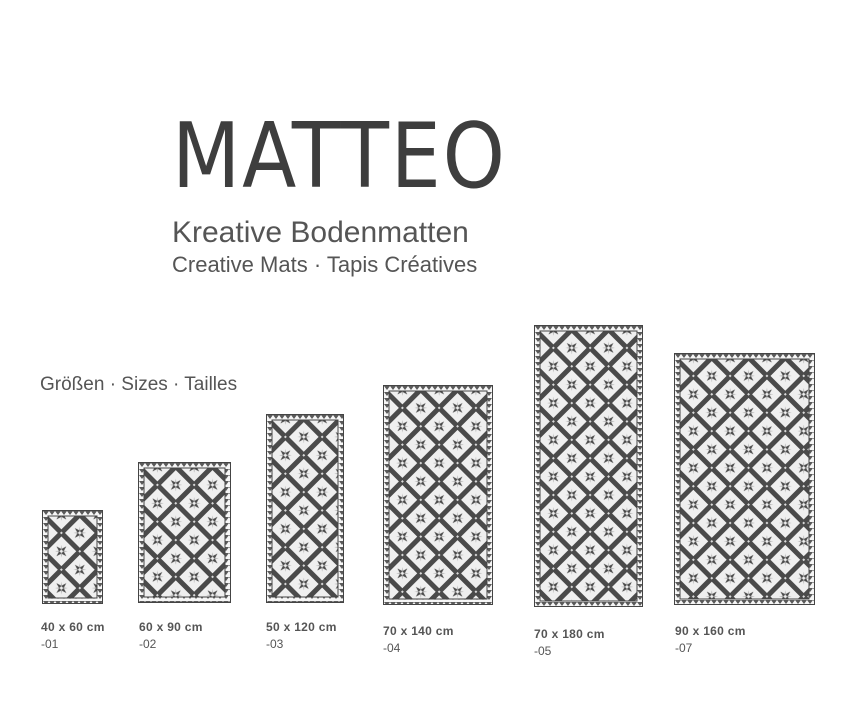  I want to click on code-label-03: -03, so click(275, 644).